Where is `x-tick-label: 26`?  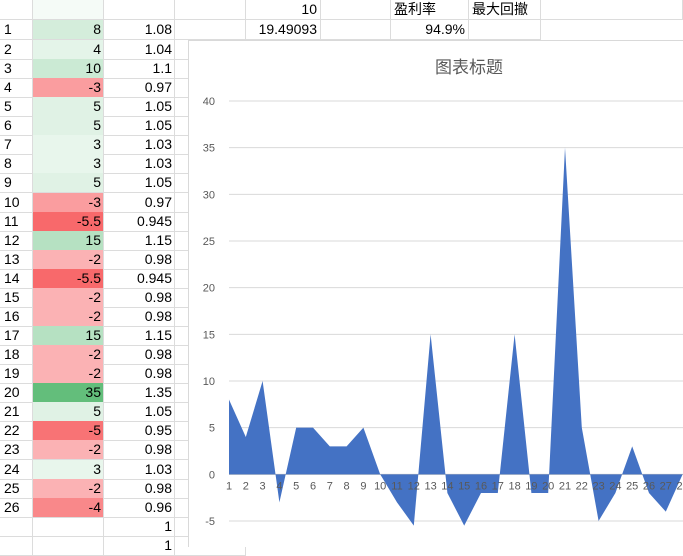
x-tick-label: 26 is located at coordinates (649, 486).